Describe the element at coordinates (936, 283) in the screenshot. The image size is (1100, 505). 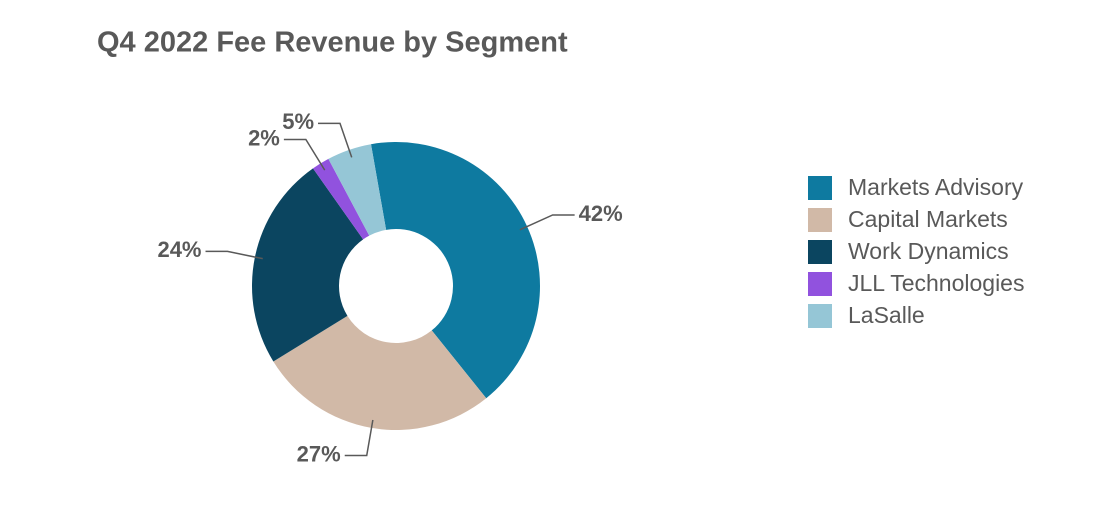
I see `legend-text: JLL Technologies` at that location.